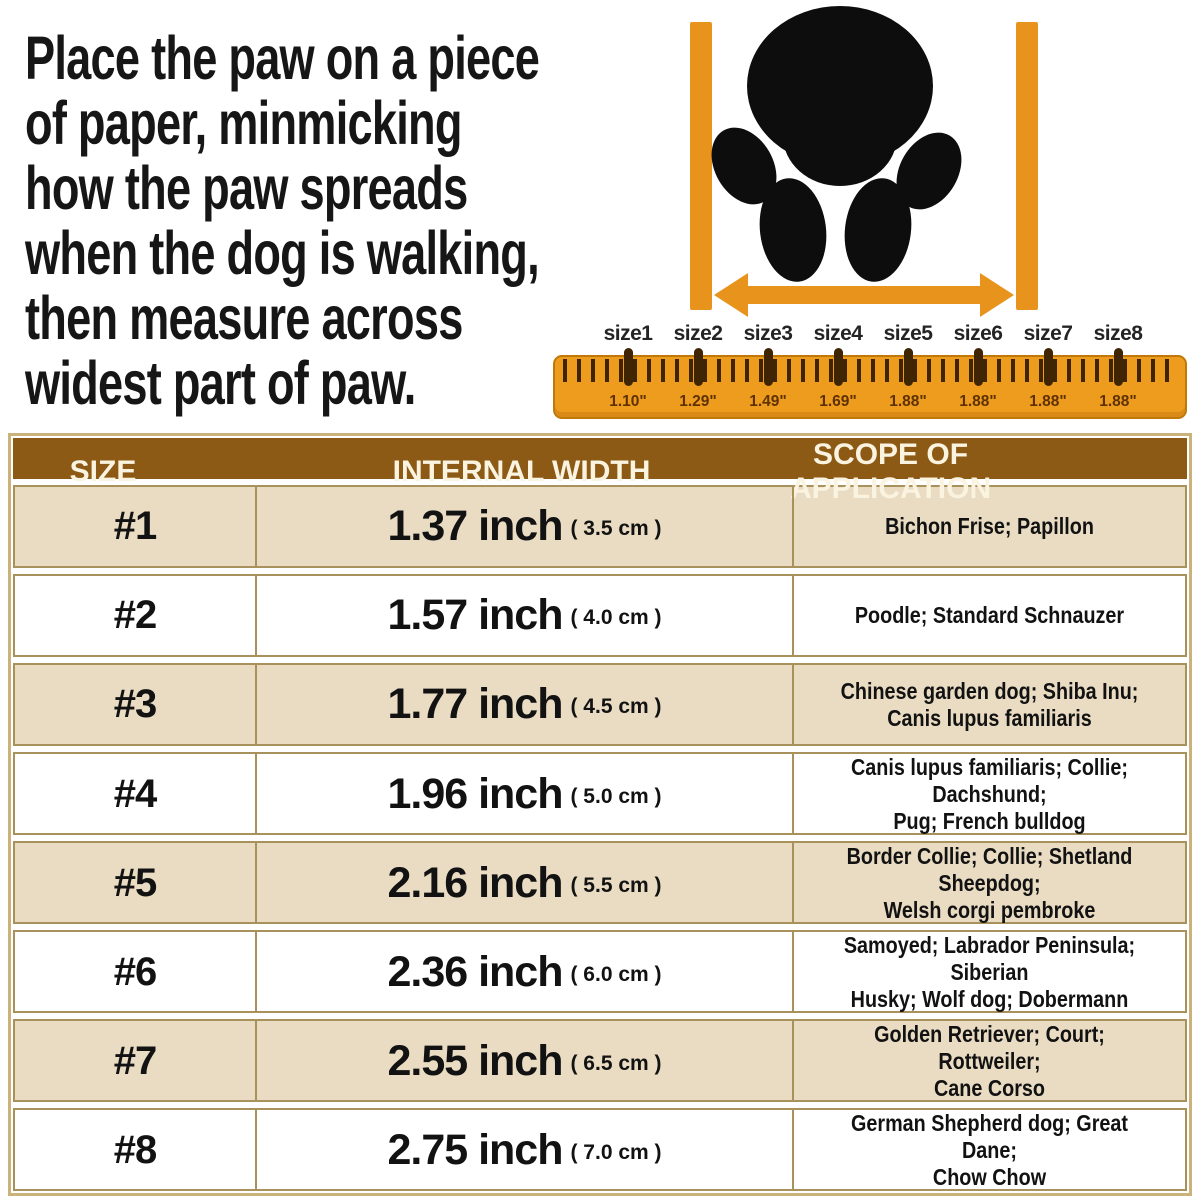  I want to click on size-cell: #8, so click(135, 1150).